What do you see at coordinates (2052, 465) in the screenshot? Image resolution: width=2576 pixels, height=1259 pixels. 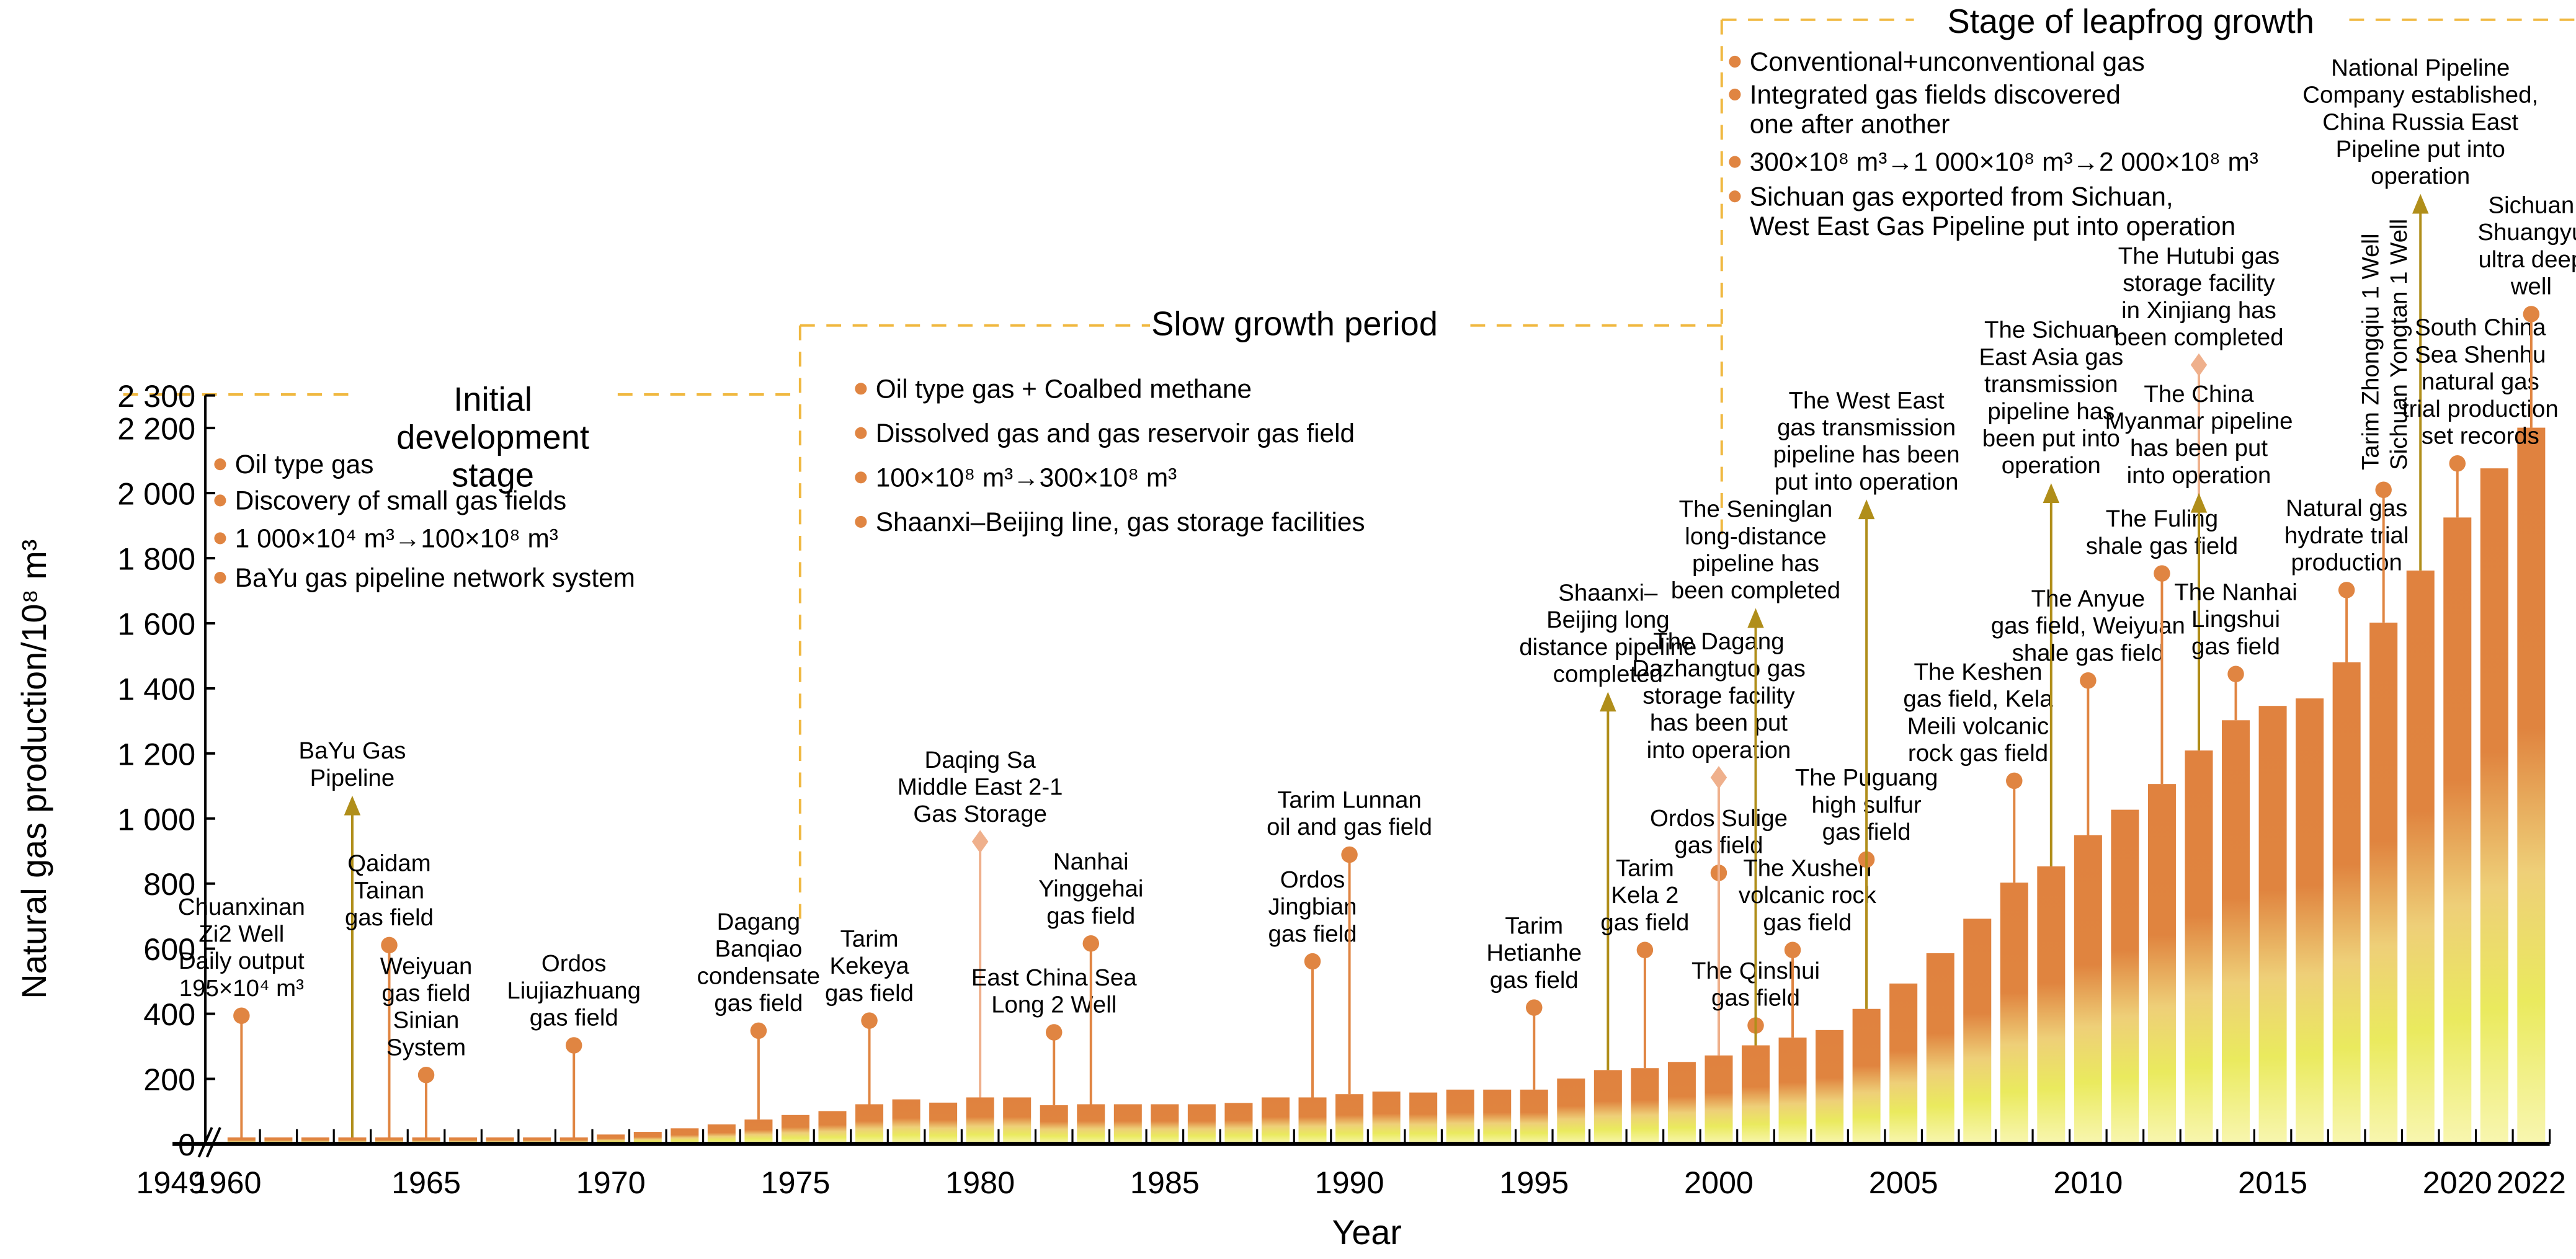 I see `annotation-label: operation` at bounding box center [2052, 465].